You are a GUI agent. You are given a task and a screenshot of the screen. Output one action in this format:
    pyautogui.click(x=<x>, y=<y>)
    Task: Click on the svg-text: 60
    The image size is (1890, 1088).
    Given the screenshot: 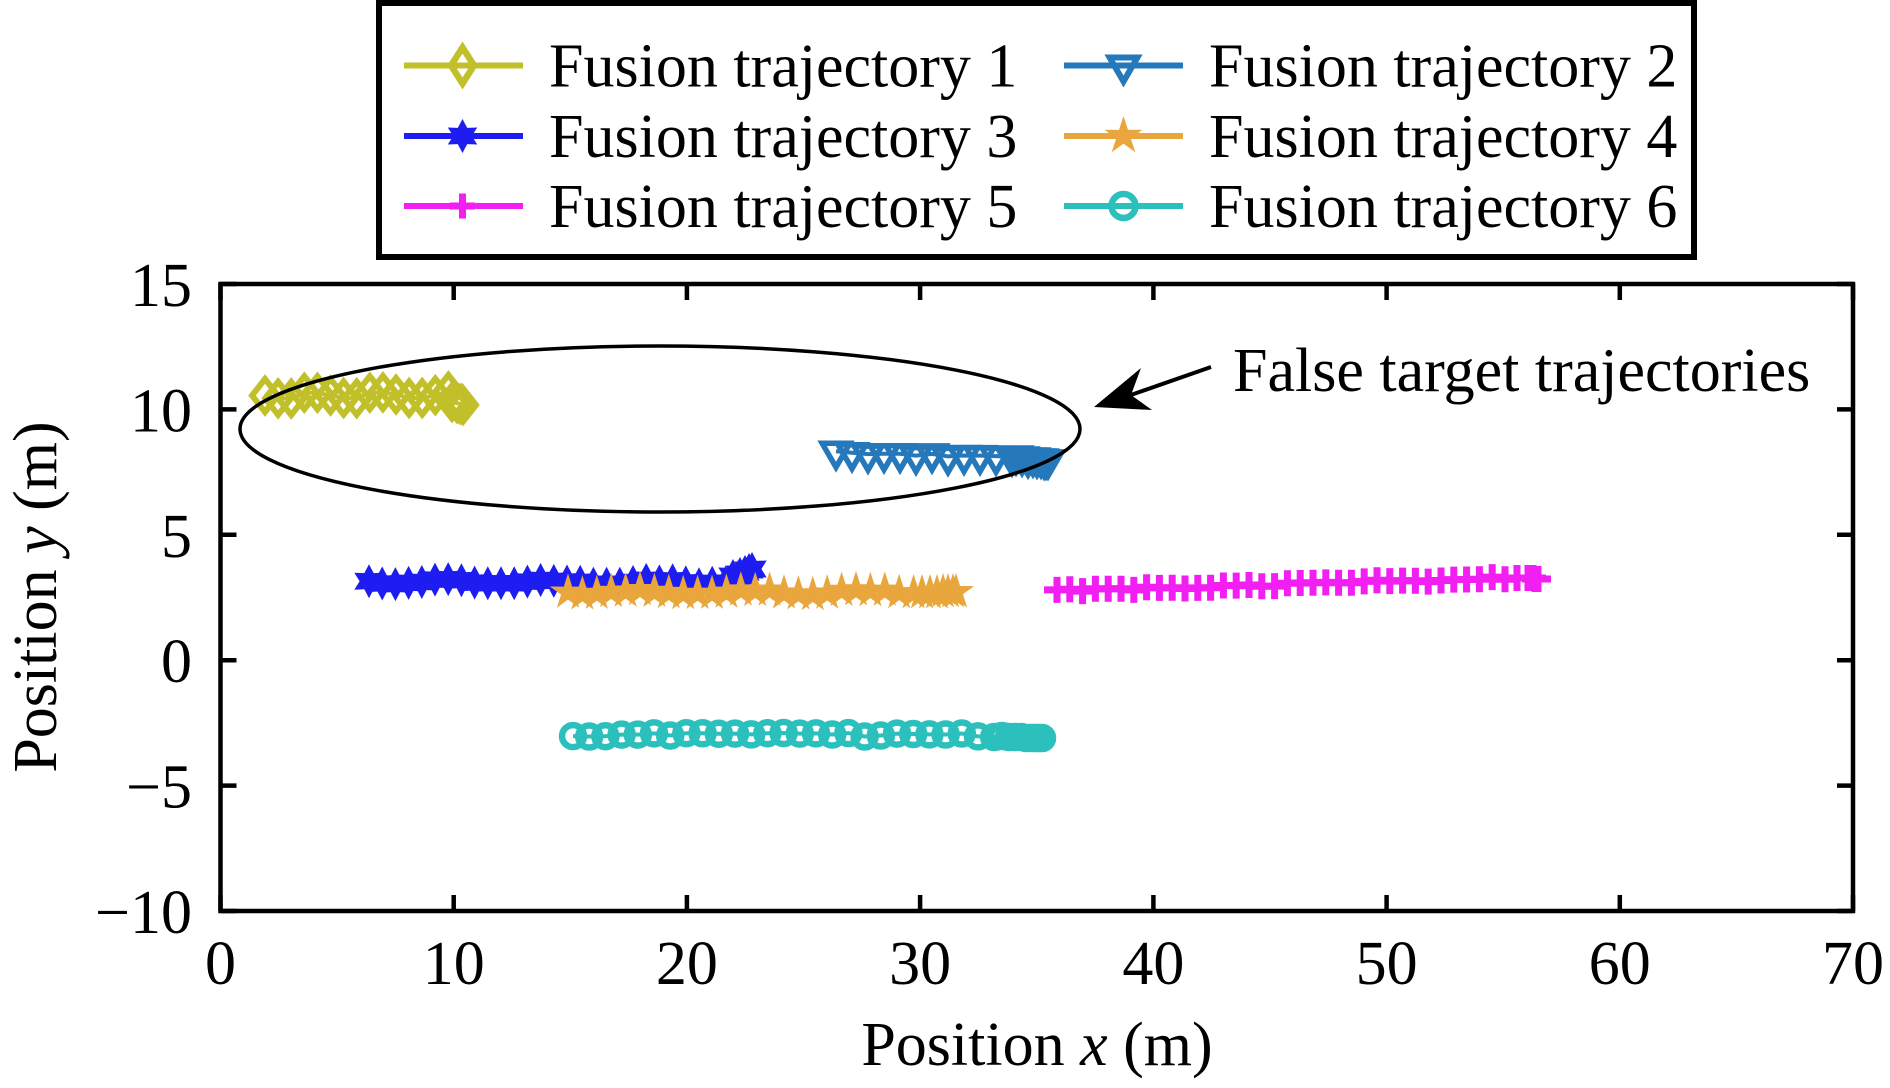 What is the action you would take?
    pyautogui.click(x=1620, y=964)
    